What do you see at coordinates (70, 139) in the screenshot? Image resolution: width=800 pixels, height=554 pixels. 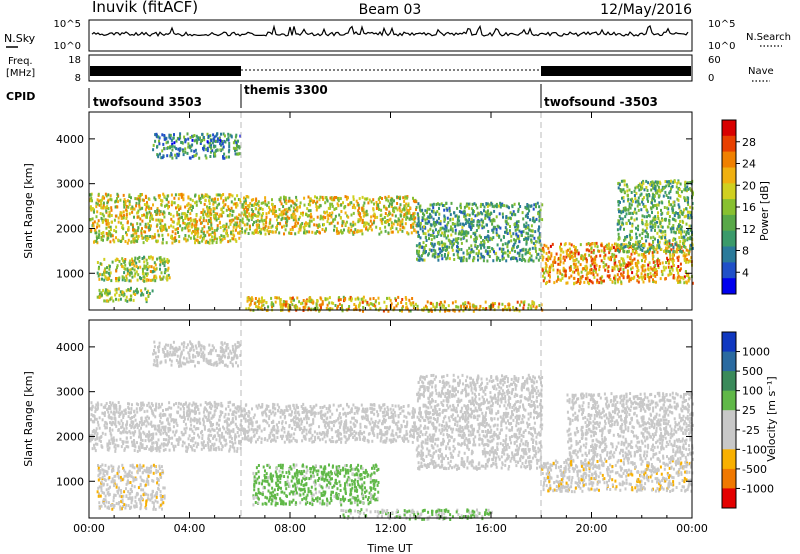 I see `y-tick-label: 4000` at bounding box center [70, 139].